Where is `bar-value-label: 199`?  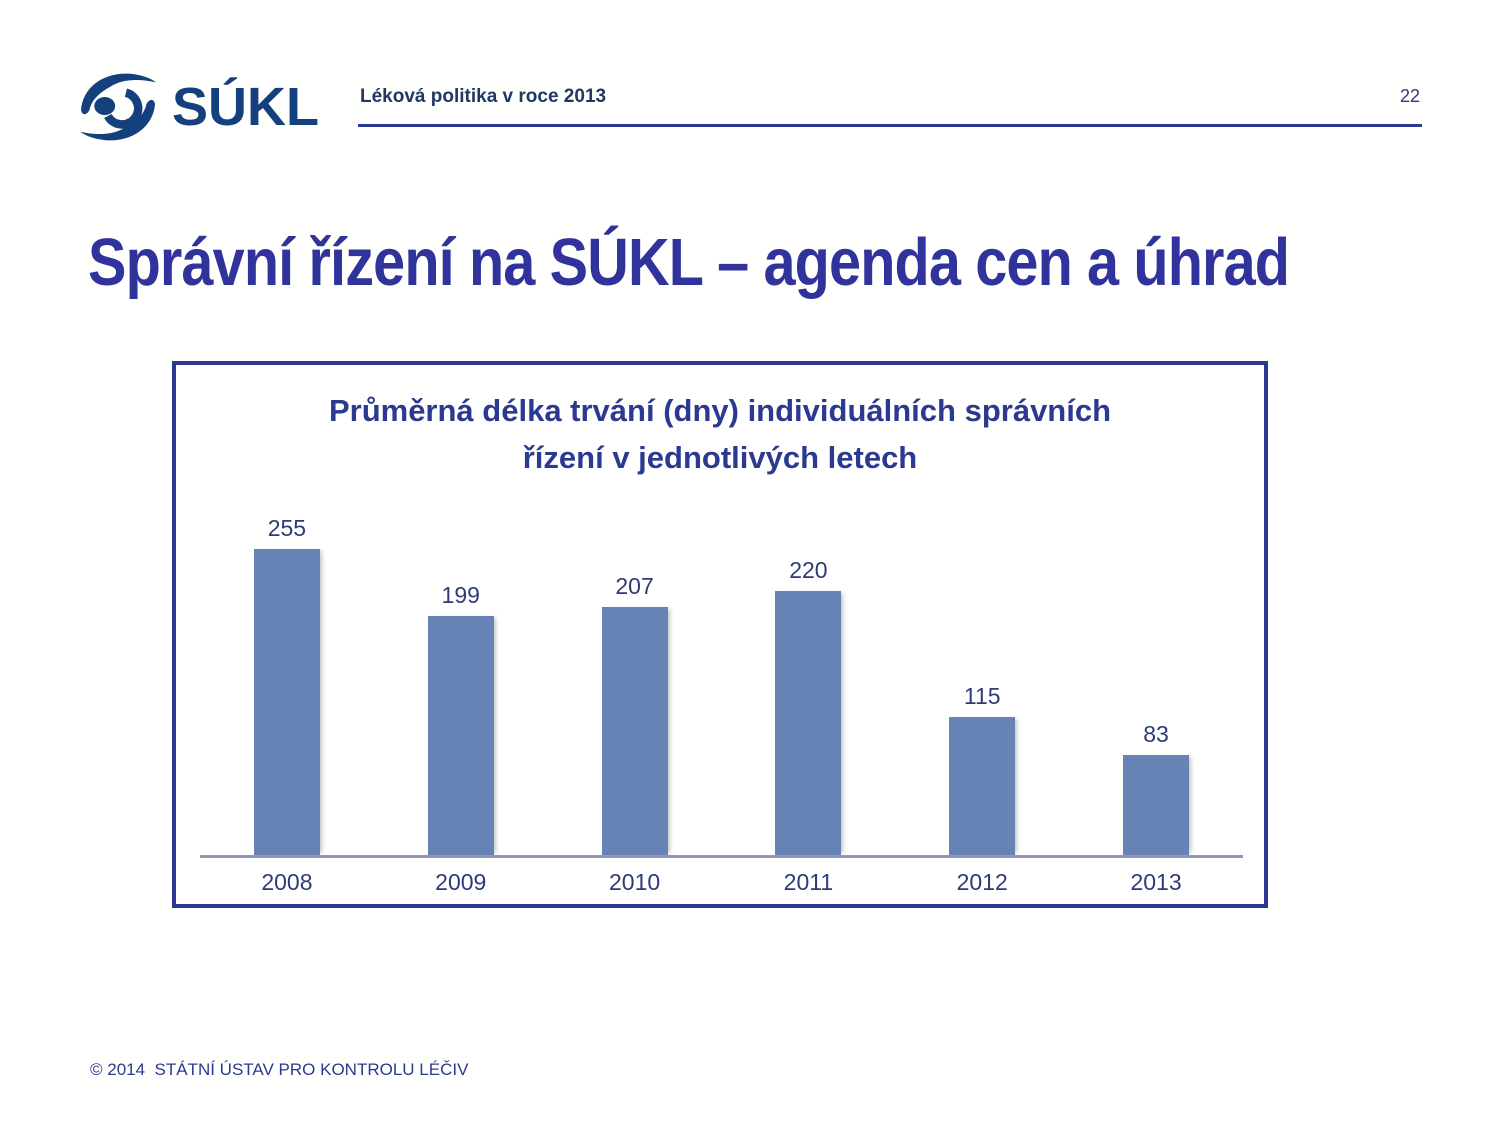 bar-value-label: 199 is located at coordinates (460, 595).